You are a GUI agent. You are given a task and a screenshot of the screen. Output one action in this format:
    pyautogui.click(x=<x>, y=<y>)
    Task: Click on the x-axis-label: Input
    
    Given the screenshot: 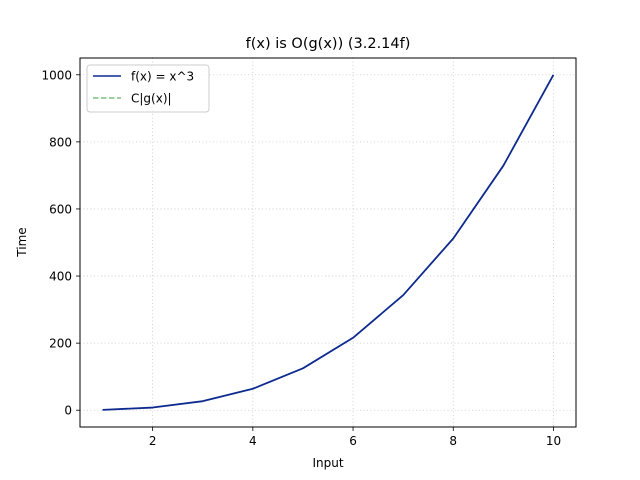 What is the action you would take?
    pyautogui.click(x=327, y=463)
    